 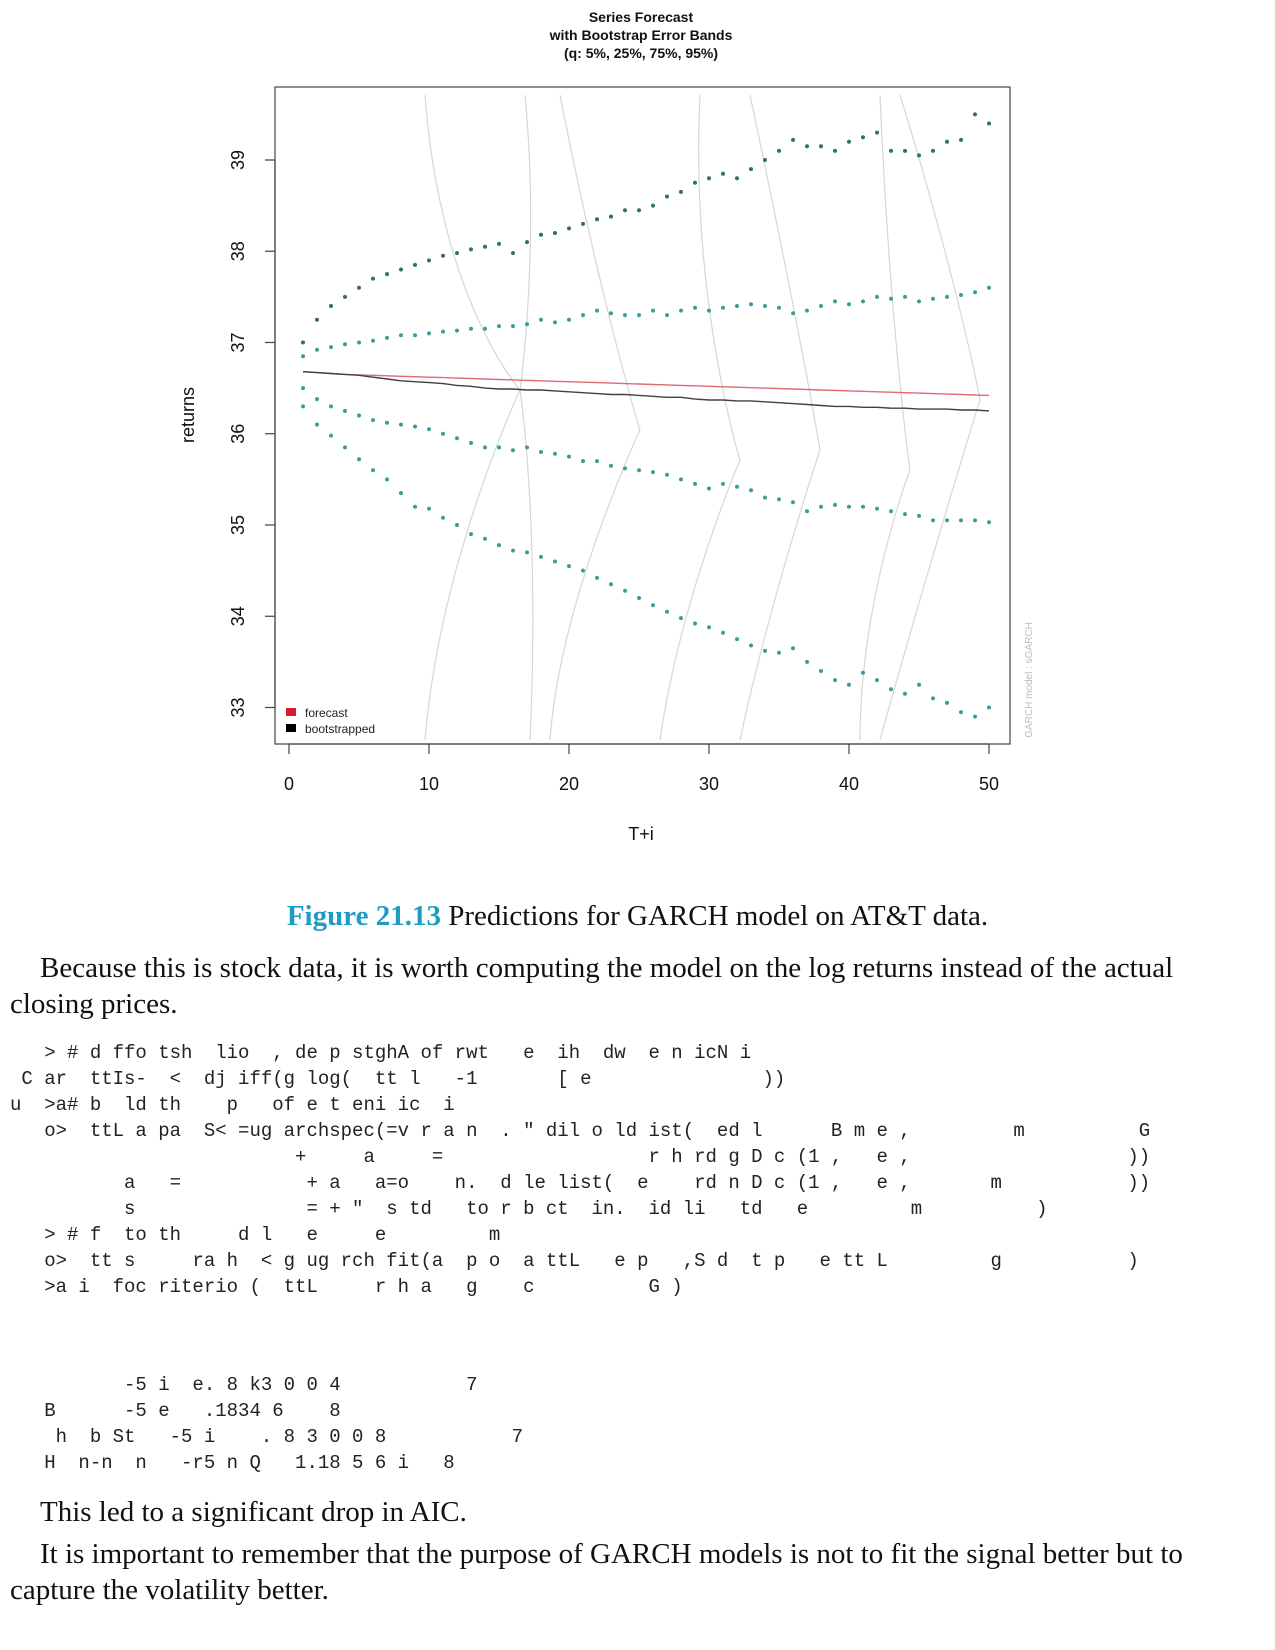 I want to click on y-tick-label: 34, so click(x=238, y=616).